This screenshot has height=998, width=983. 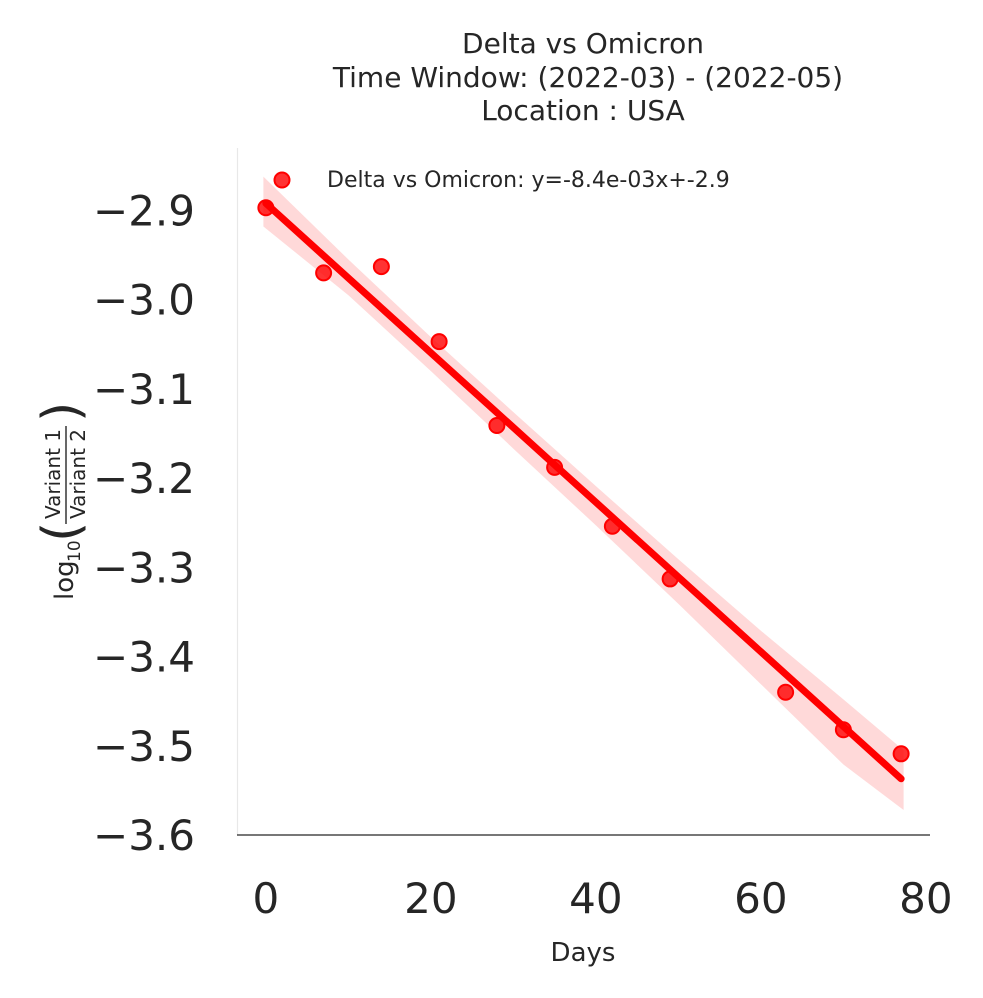 What do you see at coordinates (430, 898) in the screenshot?
I see `x-tick-label: 20` at bounding box center [430, 898].